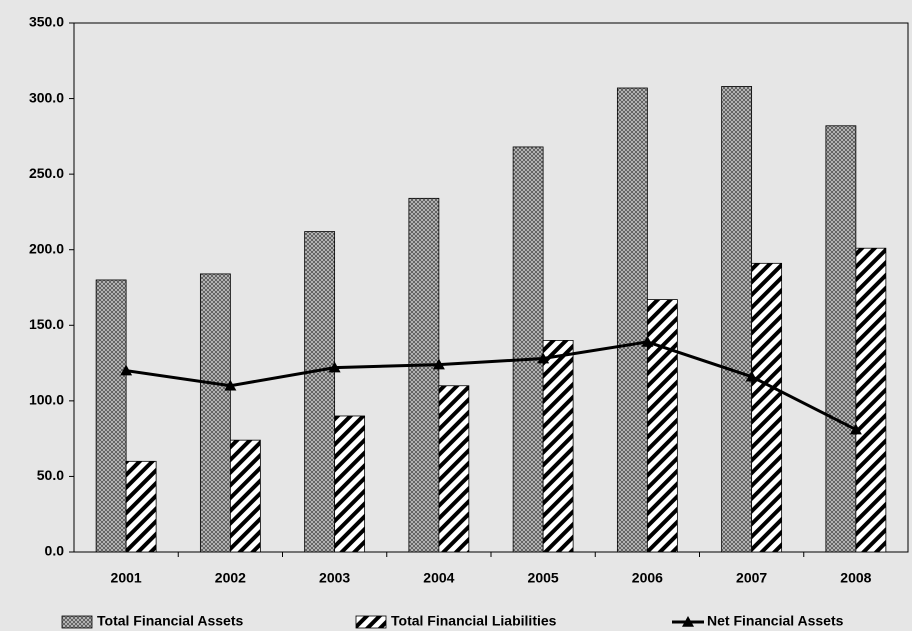 Image resolution: width=912 pixels, height=631 pixels. What do you see at coordinates (775, 621) in the screenshot?
I see `legend-label: Net Financial Assets` at bounding box center [775, 621].